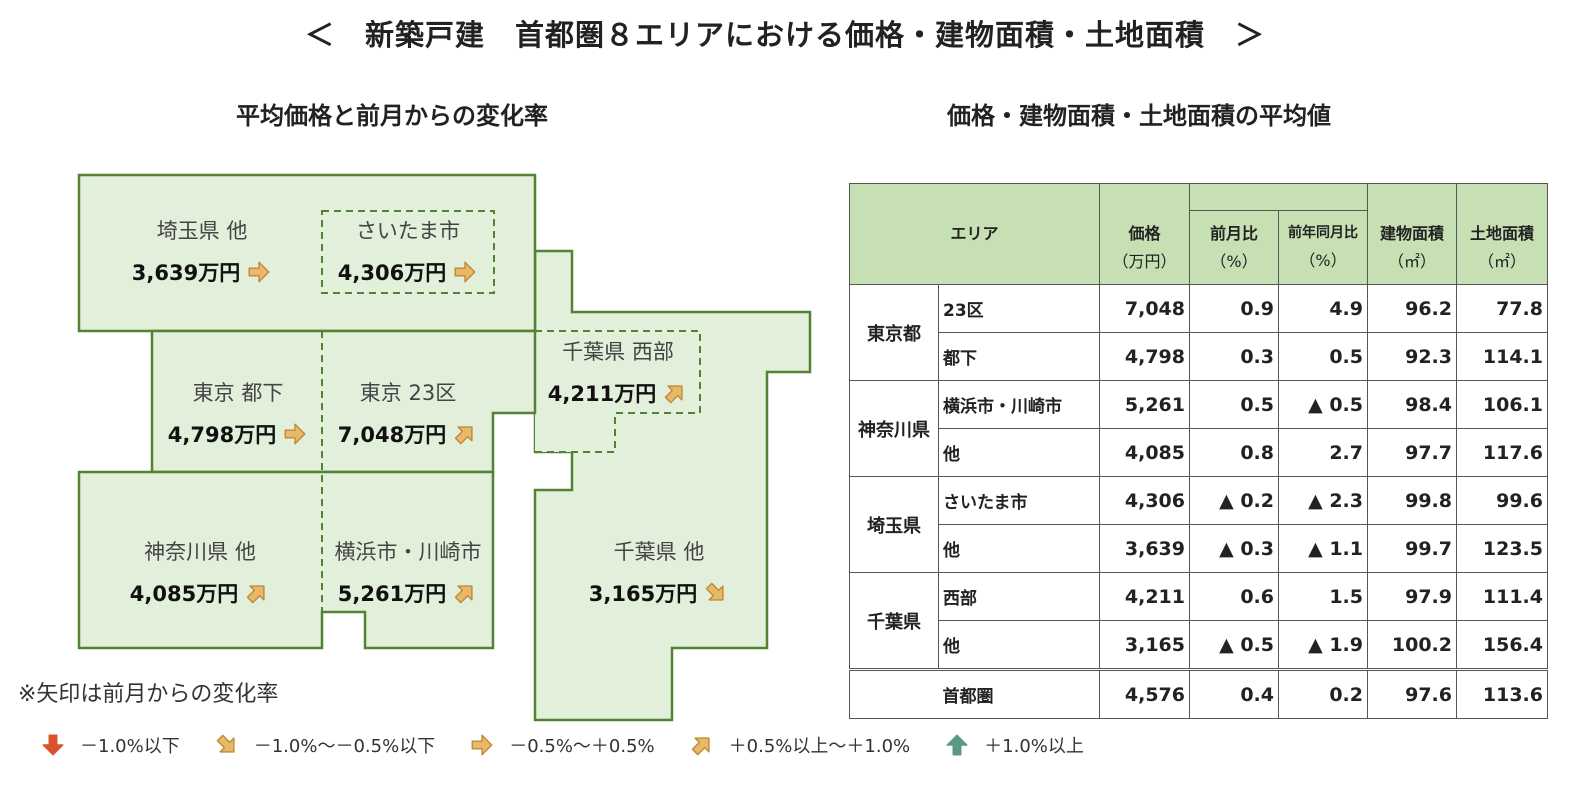 The width and height of the screenshot is (1570, 790). Describe the element at coordinates (1502, 548) in the screenshot. I see `land-cell: 123.5` at that location.